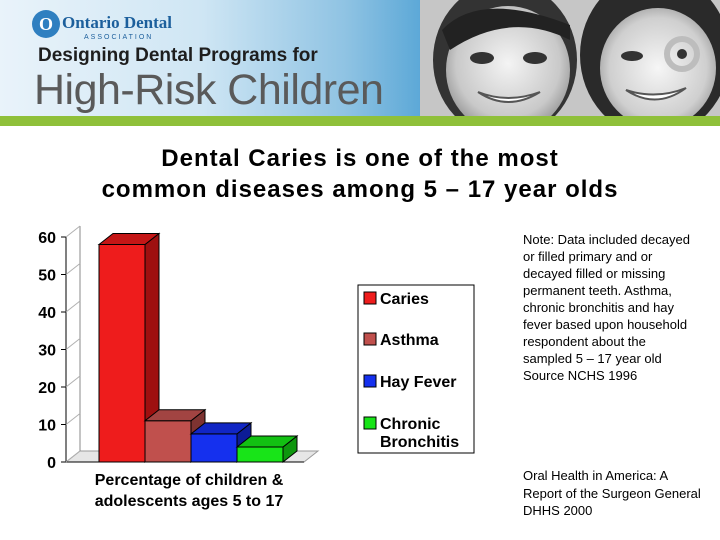 This screenshot has height=540, width=720. What do you see at coordinates (209, 90) in the screenshot?
I see `banner-title: High-Risk Children` at bounding box center [209, 90].